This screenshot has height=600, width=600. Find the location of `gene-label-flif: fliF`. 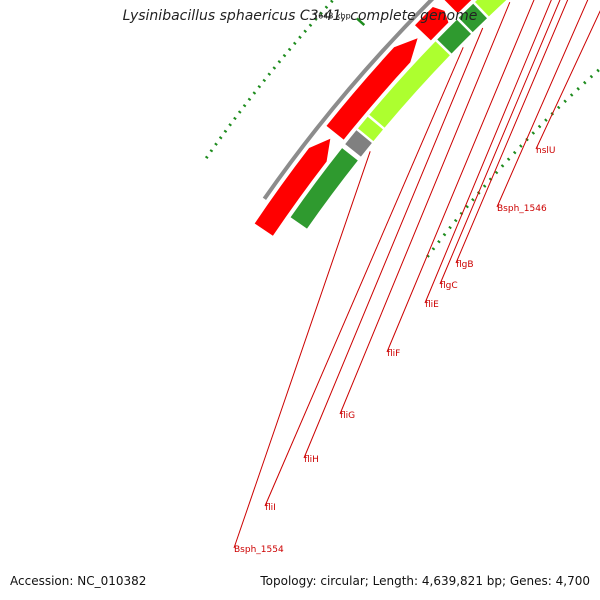

gene-label-flif: fliF is located at coordinates (393, 354).